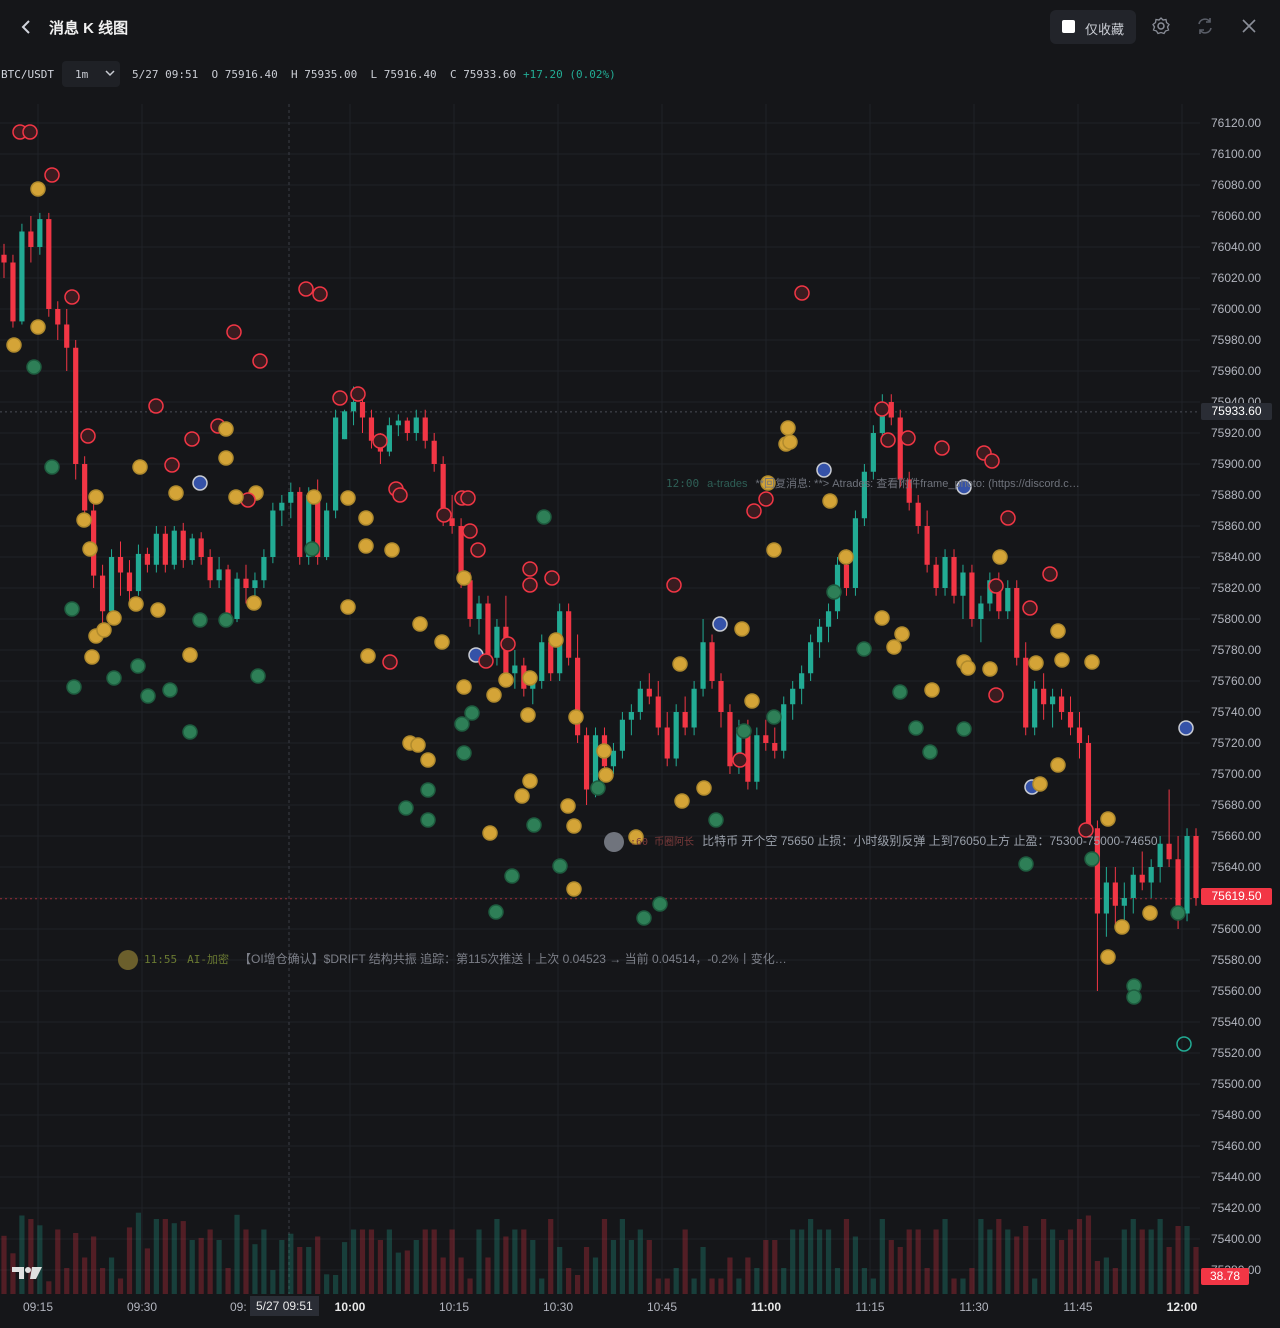 This screenshot has height=1328, width=1280. I want to click on close-label: C, so click(453, 74).